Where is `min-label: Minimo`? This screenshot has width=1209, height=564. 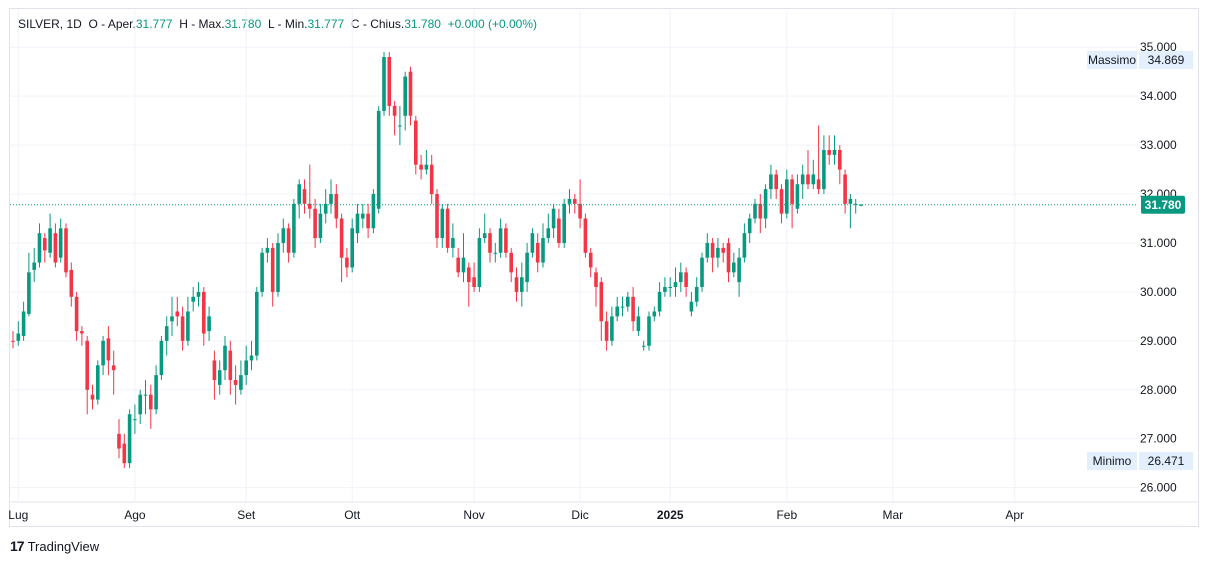 min-label: Minimo is located at coordinates (1112, 461).